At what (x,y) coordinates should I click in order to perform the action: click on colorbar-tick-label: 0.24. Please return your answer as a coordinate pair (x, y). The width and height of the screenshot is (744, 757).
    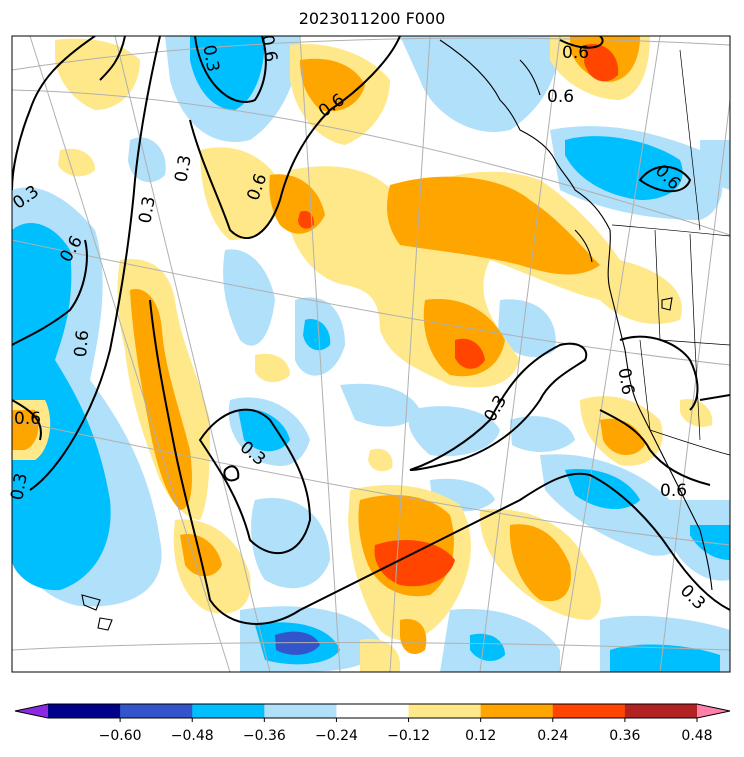
    Looking at the image, I should click on (552, 736).